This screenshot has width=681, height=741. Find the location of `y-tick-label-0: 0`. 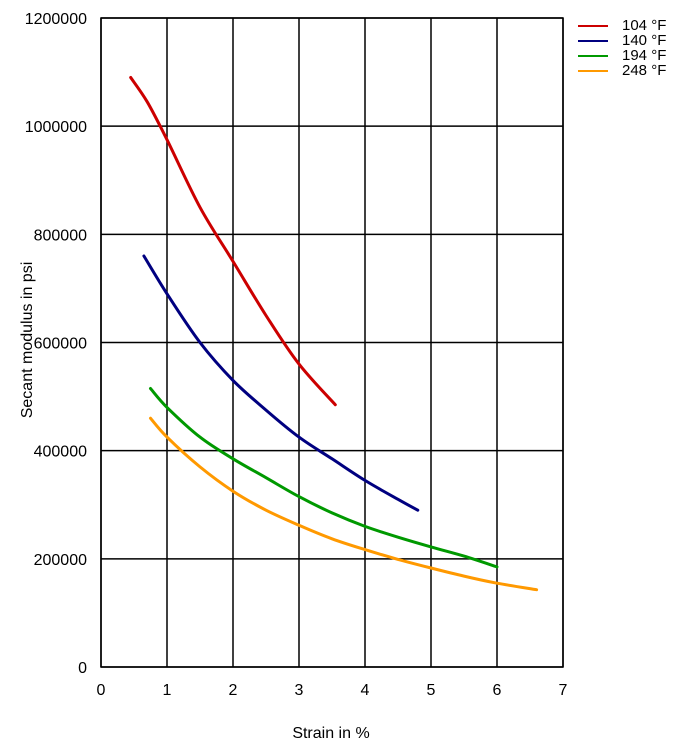

y-tick-label-0: 0 is located at coordinates (82, 668).